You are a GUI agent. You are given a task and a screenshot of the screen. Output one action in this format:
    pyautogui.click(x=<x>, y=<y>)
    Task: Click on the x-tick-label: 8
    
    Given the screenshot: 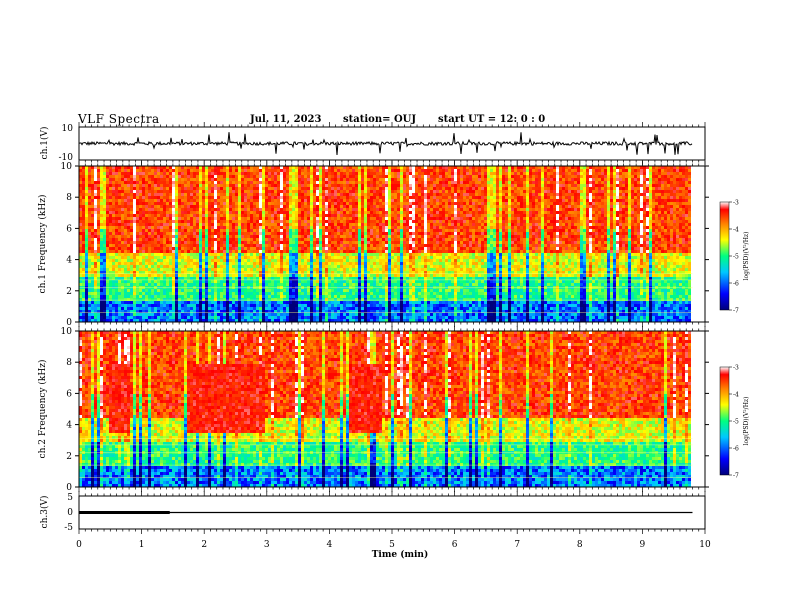 What is the action you would take?
    pyautogui.click(x=580, y=545)
    